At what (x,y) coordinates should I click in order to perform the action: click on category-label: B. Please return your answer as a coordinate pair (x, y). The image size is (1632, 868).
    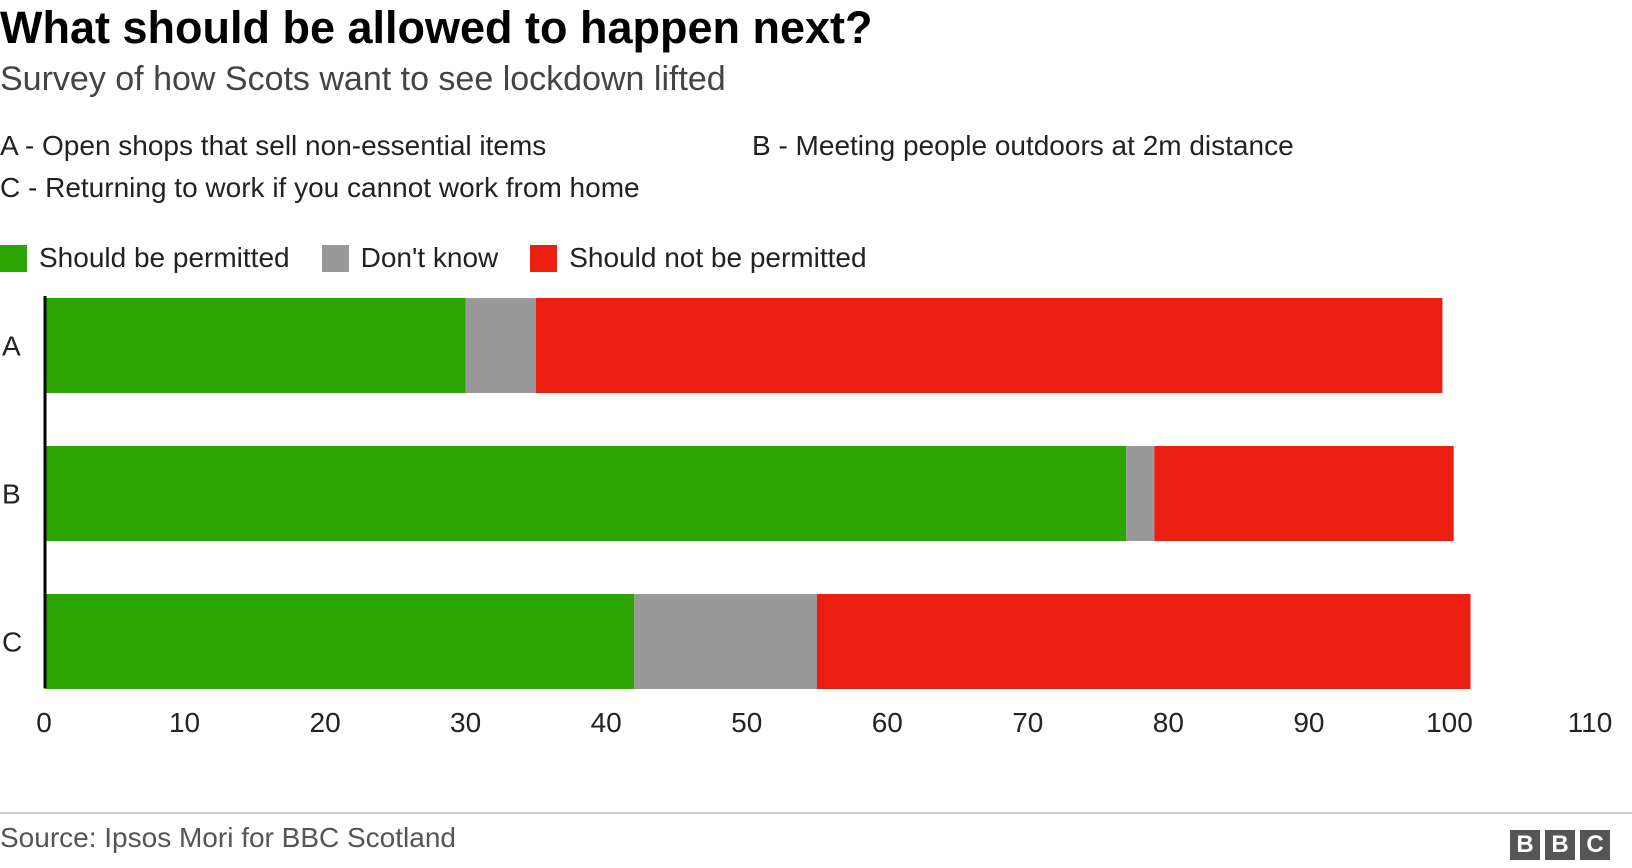
    Looking at the image, I should click on (11, 494).